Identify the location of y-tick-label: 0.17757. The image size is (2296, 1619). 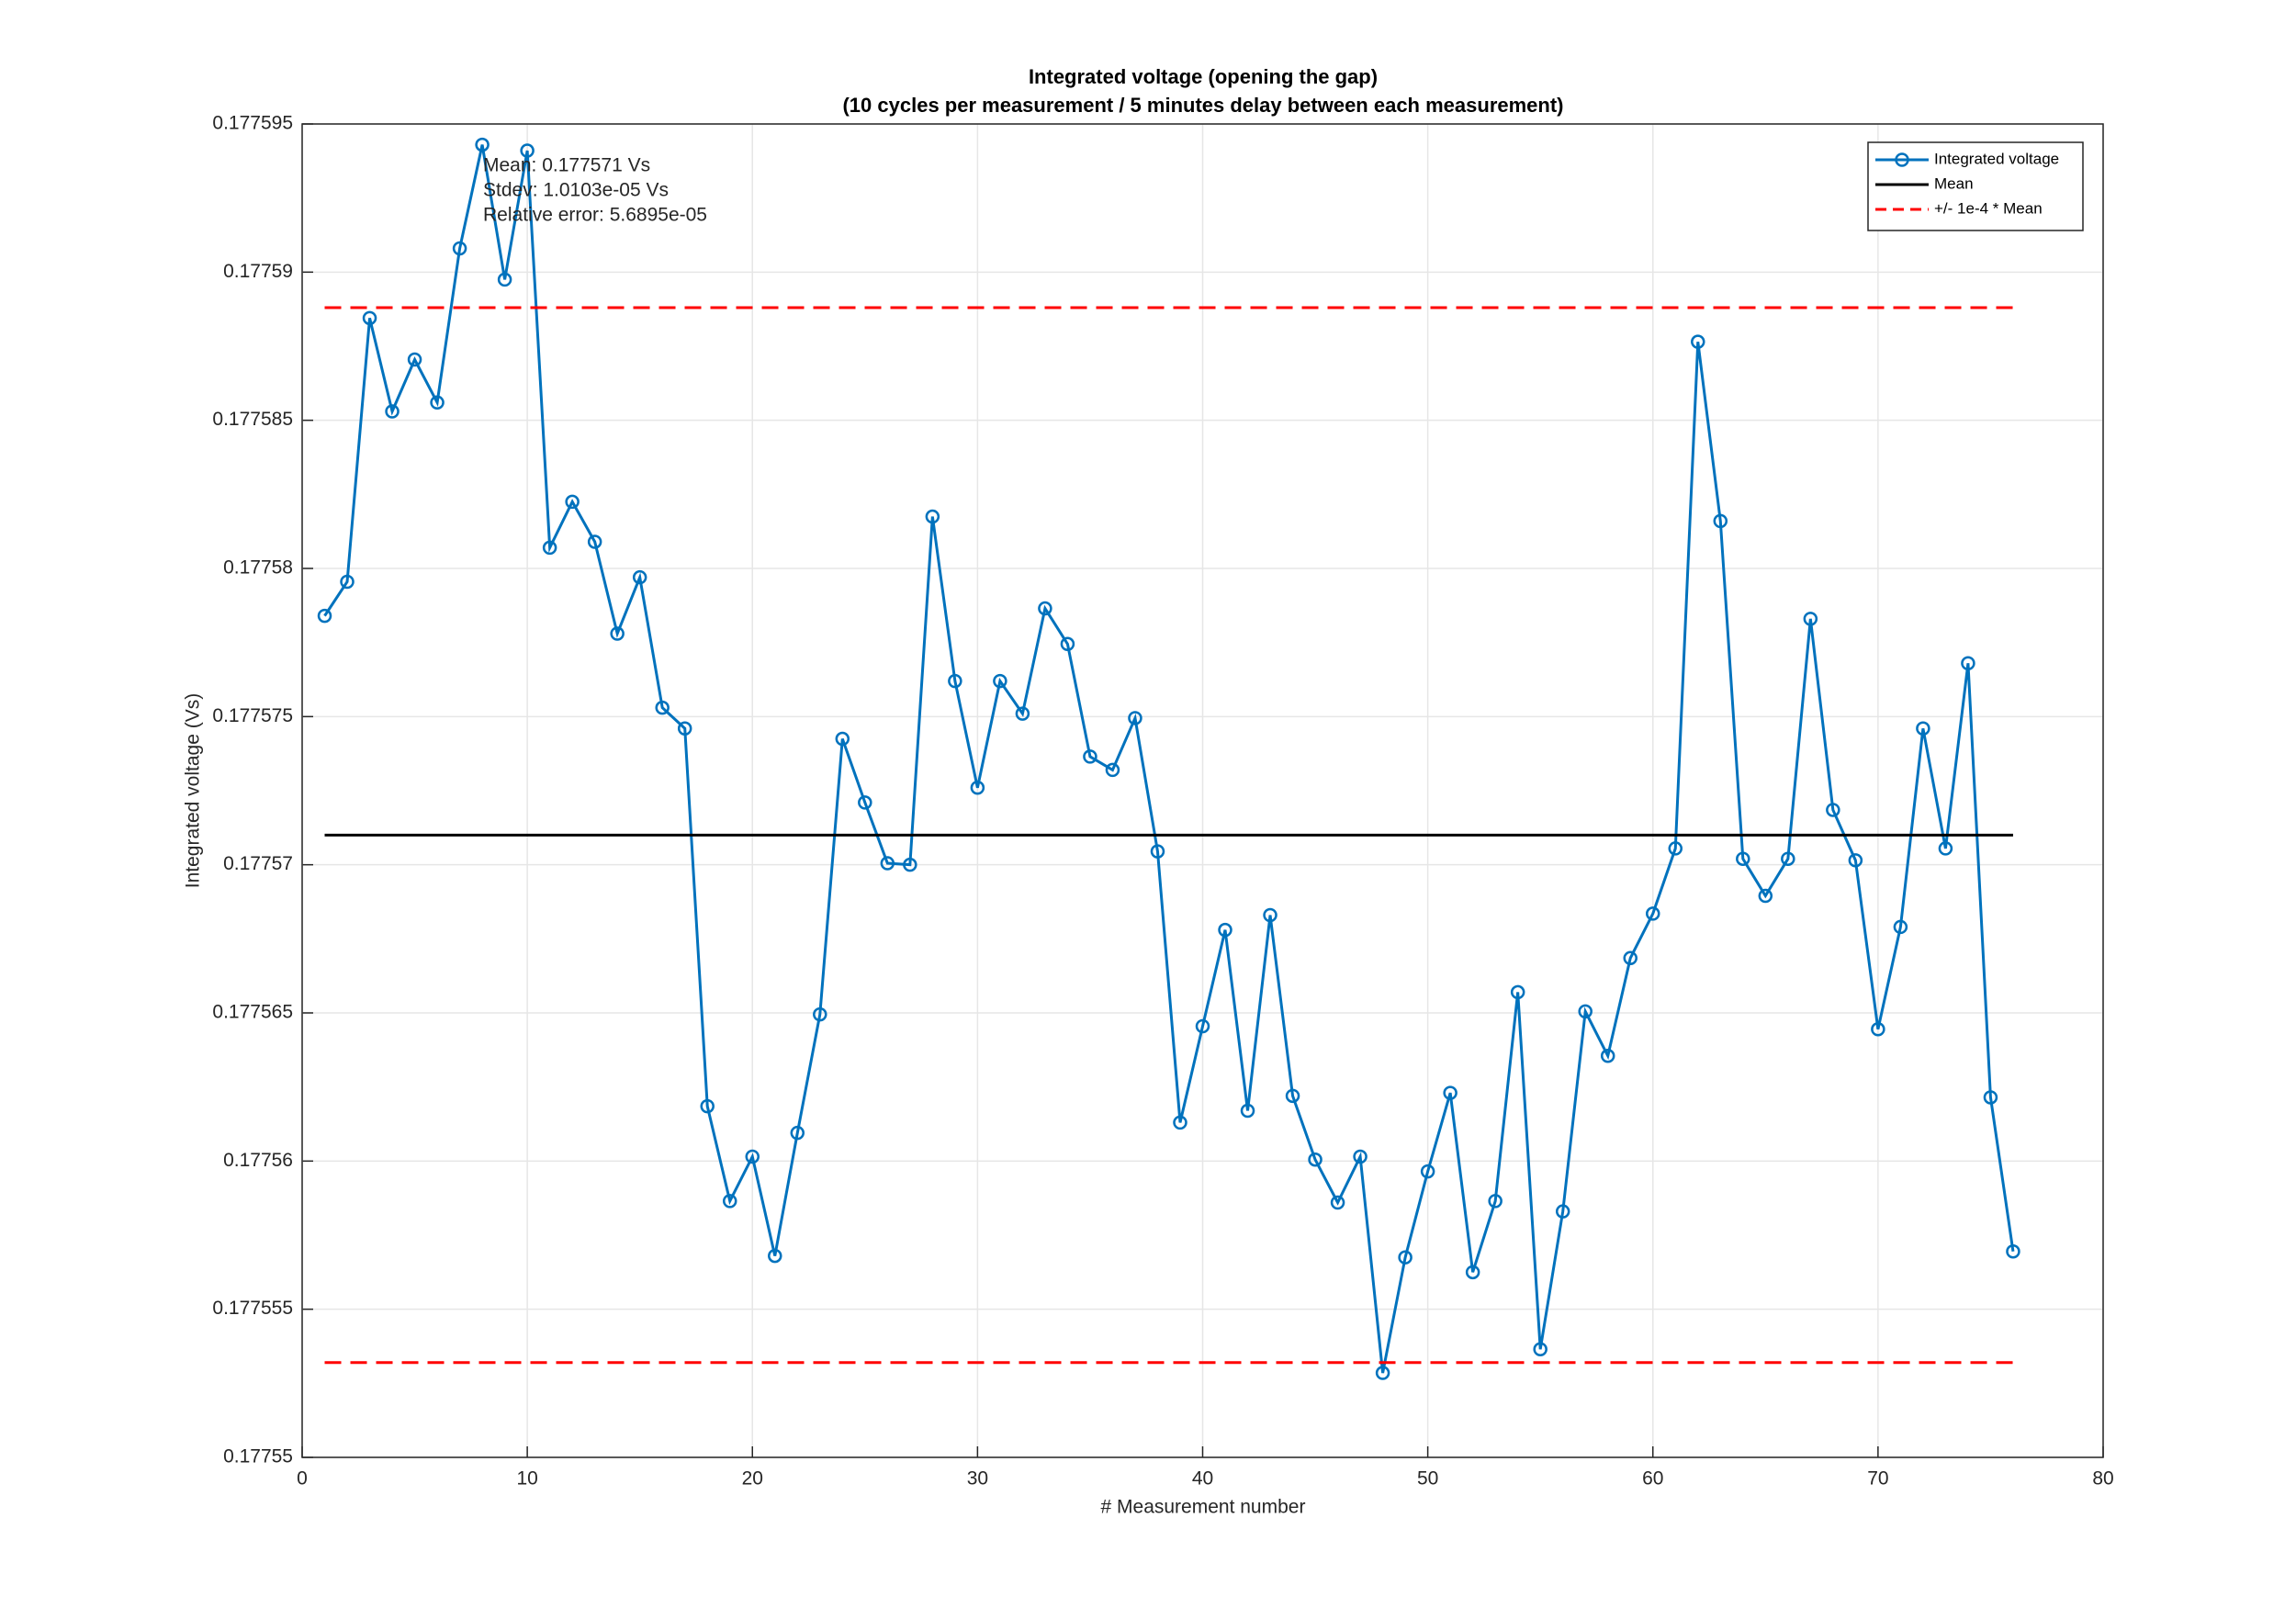
(258, 863).